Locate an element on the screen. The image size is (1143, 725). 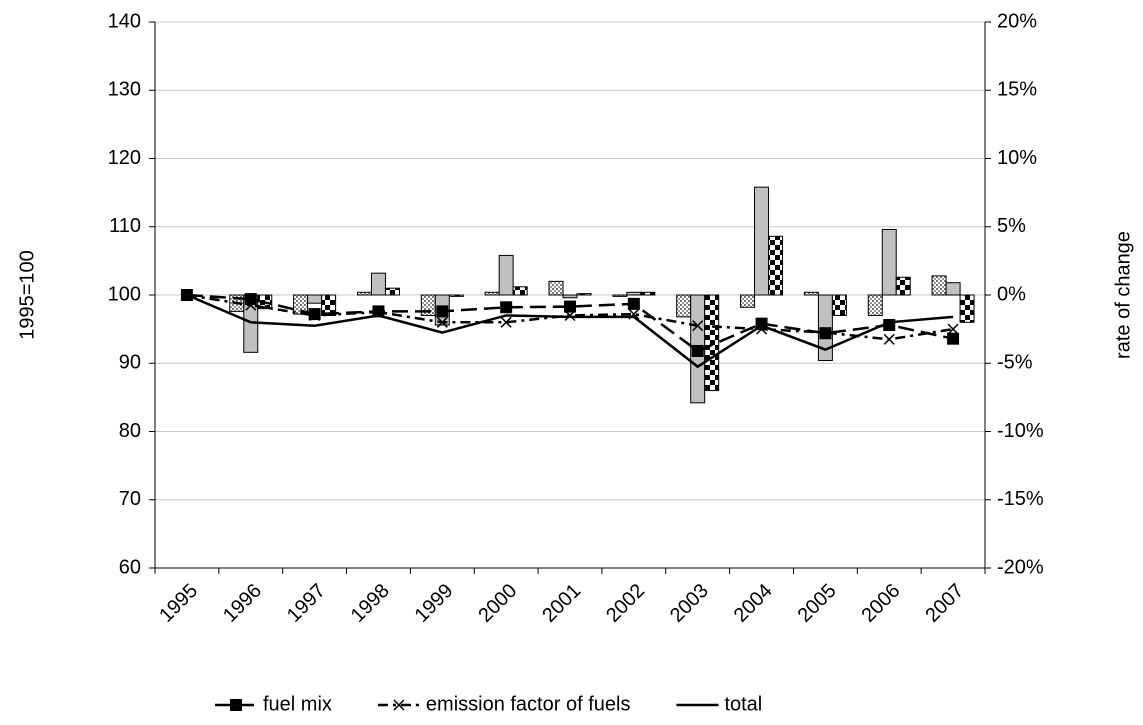
x-tick-label: 2003 is located at coordinates (689, 603).